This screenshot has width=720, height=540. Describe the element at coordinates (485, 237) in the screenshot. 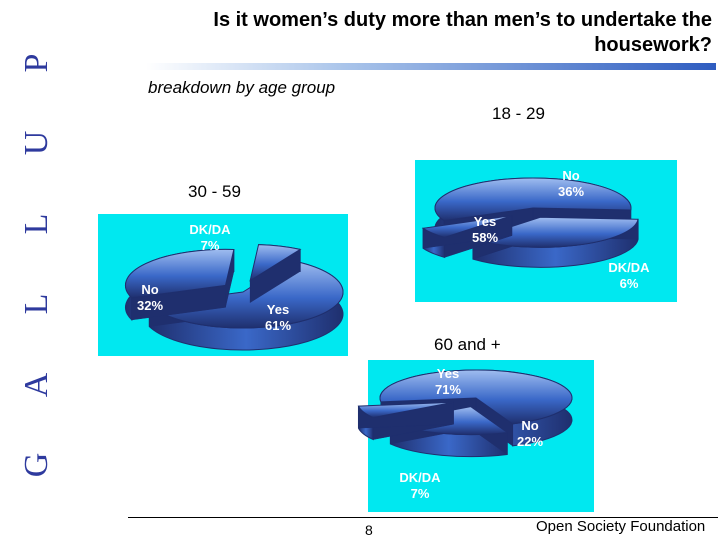

I see `slice-label-value: 58%` at that location.